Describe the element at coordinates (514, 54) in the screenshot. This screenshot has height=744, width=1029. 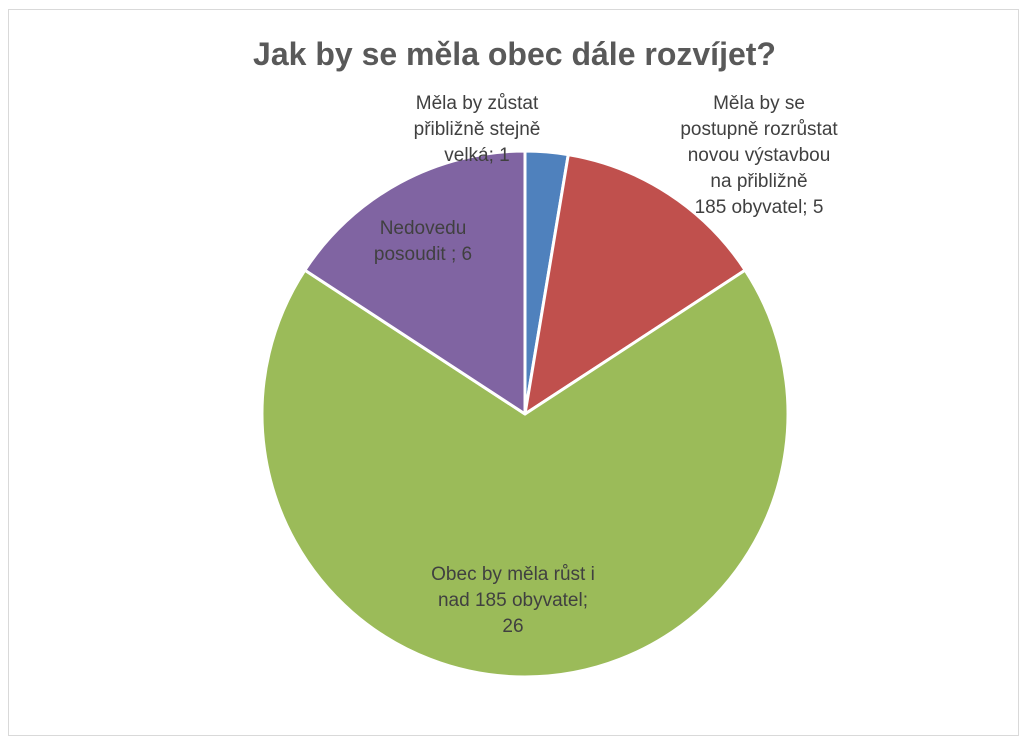
I see `chart-title: Jak by se měla obec dále rozvíjet?` at that location.